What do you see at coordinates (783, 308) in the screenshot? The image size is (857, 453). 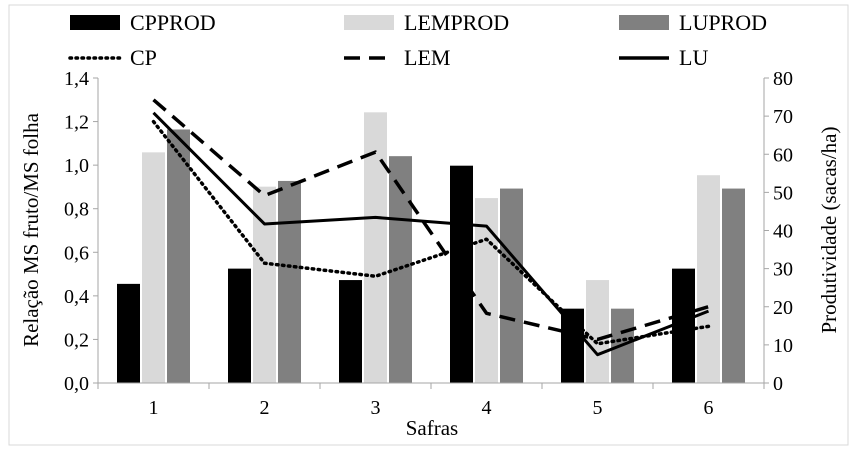 I see `y-right-tick-label: 20` at bounding box center [783, 308].